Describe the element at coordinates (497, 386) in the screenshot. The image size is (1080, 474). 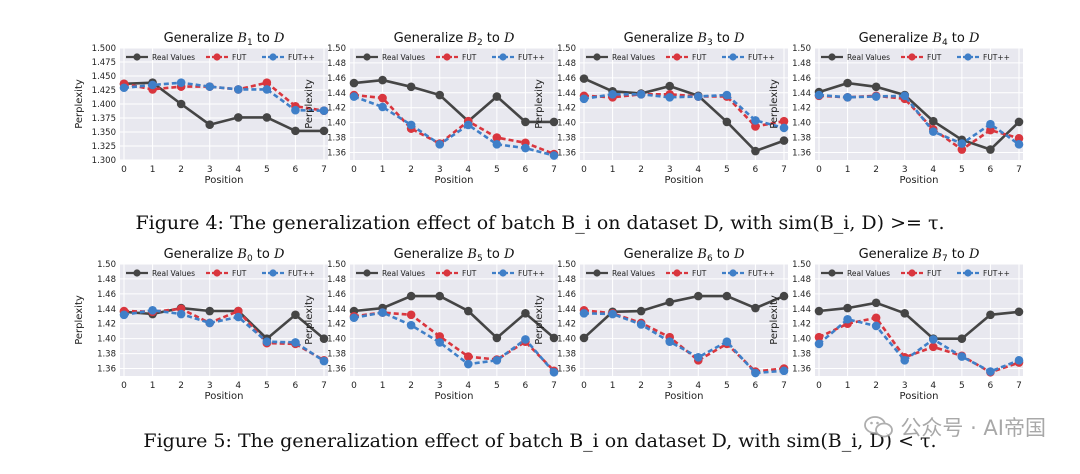
I see `x-tick-label: 5` at that location.